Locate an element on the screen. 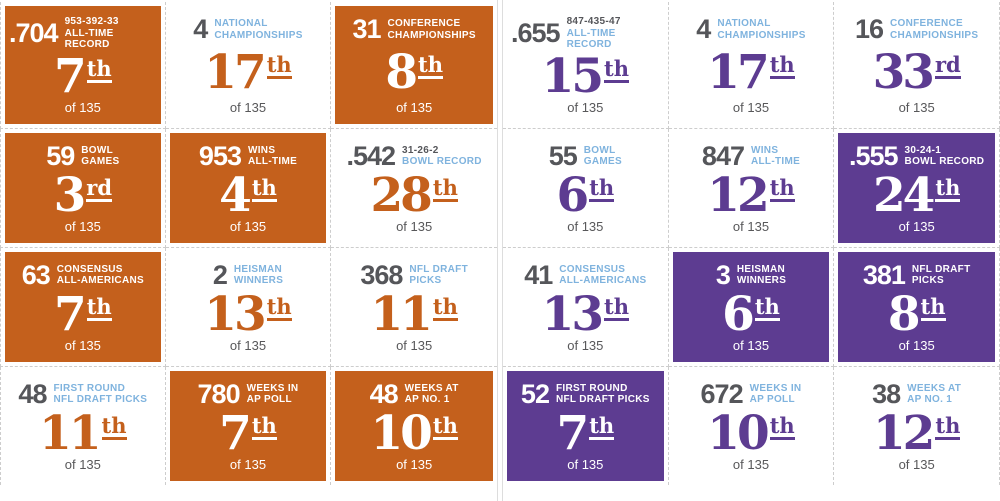 The image size is (1000, 501). stat-header: 16 CONFERENCE CHAMPIONSHIPS is located at coordinates (916, 29).